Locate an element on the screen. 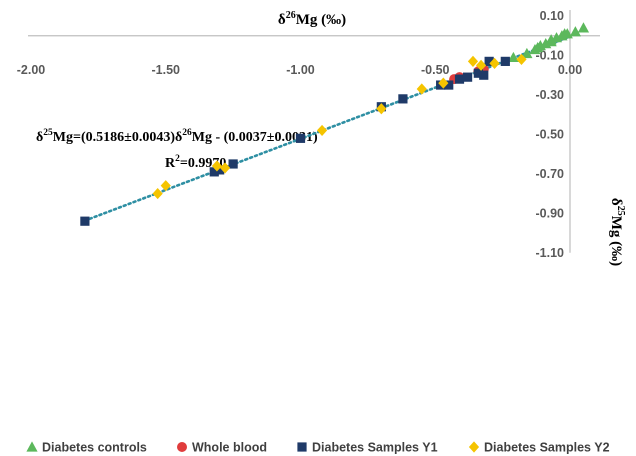  legend-marker-square is located at coordinates (302, 447).